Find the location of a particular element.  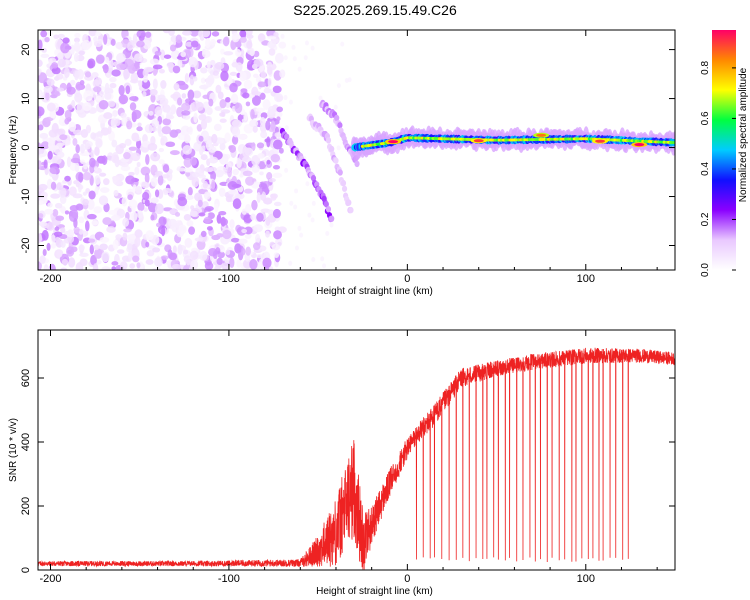

spectrogram-ytick-label: 0 is located at coordinates (26, 147).